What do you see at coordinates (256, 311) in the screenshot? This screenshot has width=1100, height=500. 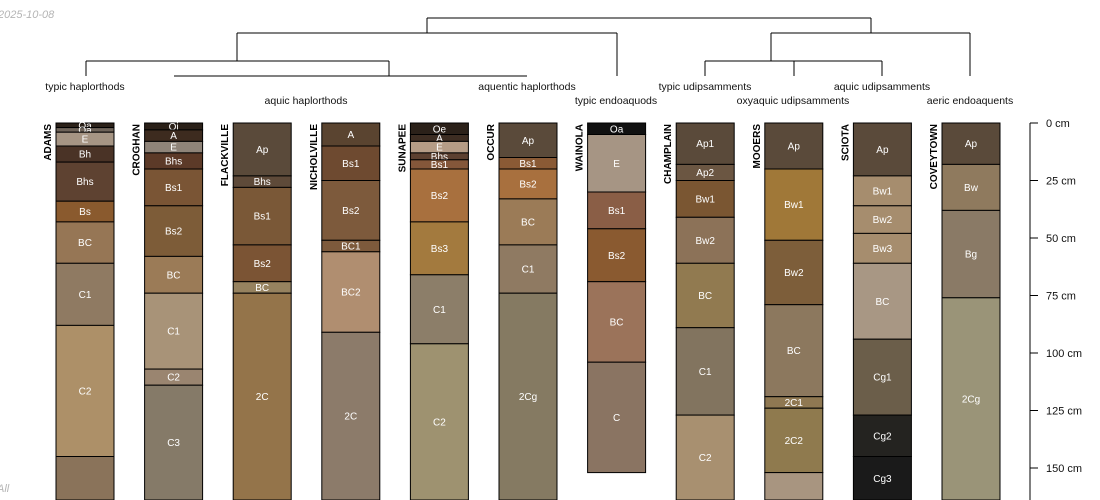 I see `profile-flackville: FLACKVILLE Ap Bhs Bs1 Bs2 BC 2C` at bounding box center [256, 311].